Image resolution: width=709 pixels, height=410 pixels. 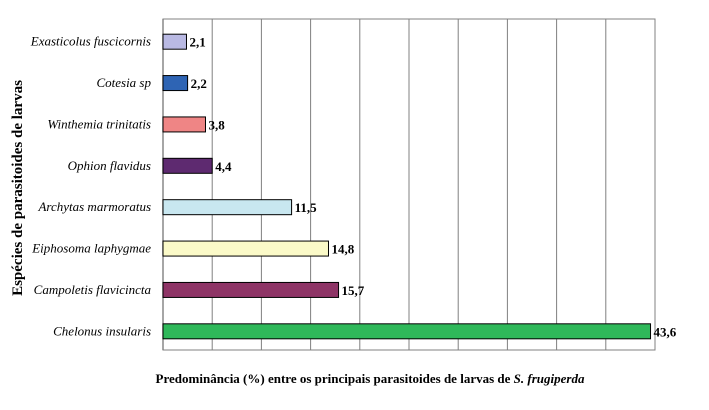 What do you see at coordinates (665, 331) in the screenshot?
I see `value-label: 43,6` at bounding box center [665, 331].